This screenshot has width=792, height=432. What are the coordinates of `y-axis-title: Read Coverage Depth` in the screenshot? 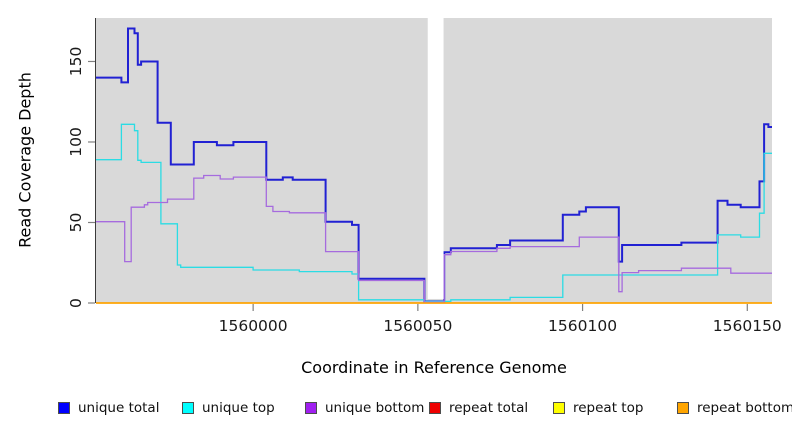 It's located at (25, 160).